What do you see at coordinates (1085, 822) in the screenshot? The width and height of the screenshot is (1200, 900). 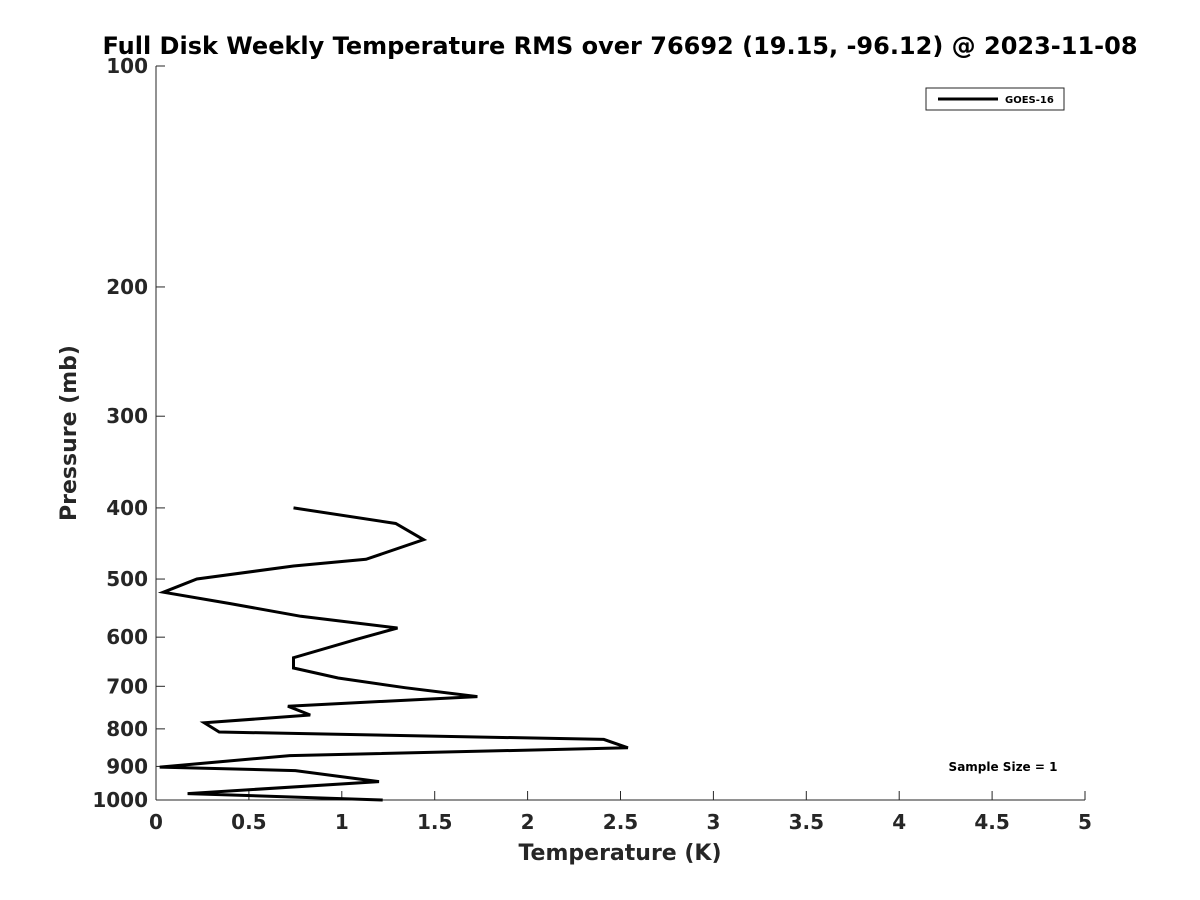 I see `x-tick-label: 5` at bounding box center [1085, 822].